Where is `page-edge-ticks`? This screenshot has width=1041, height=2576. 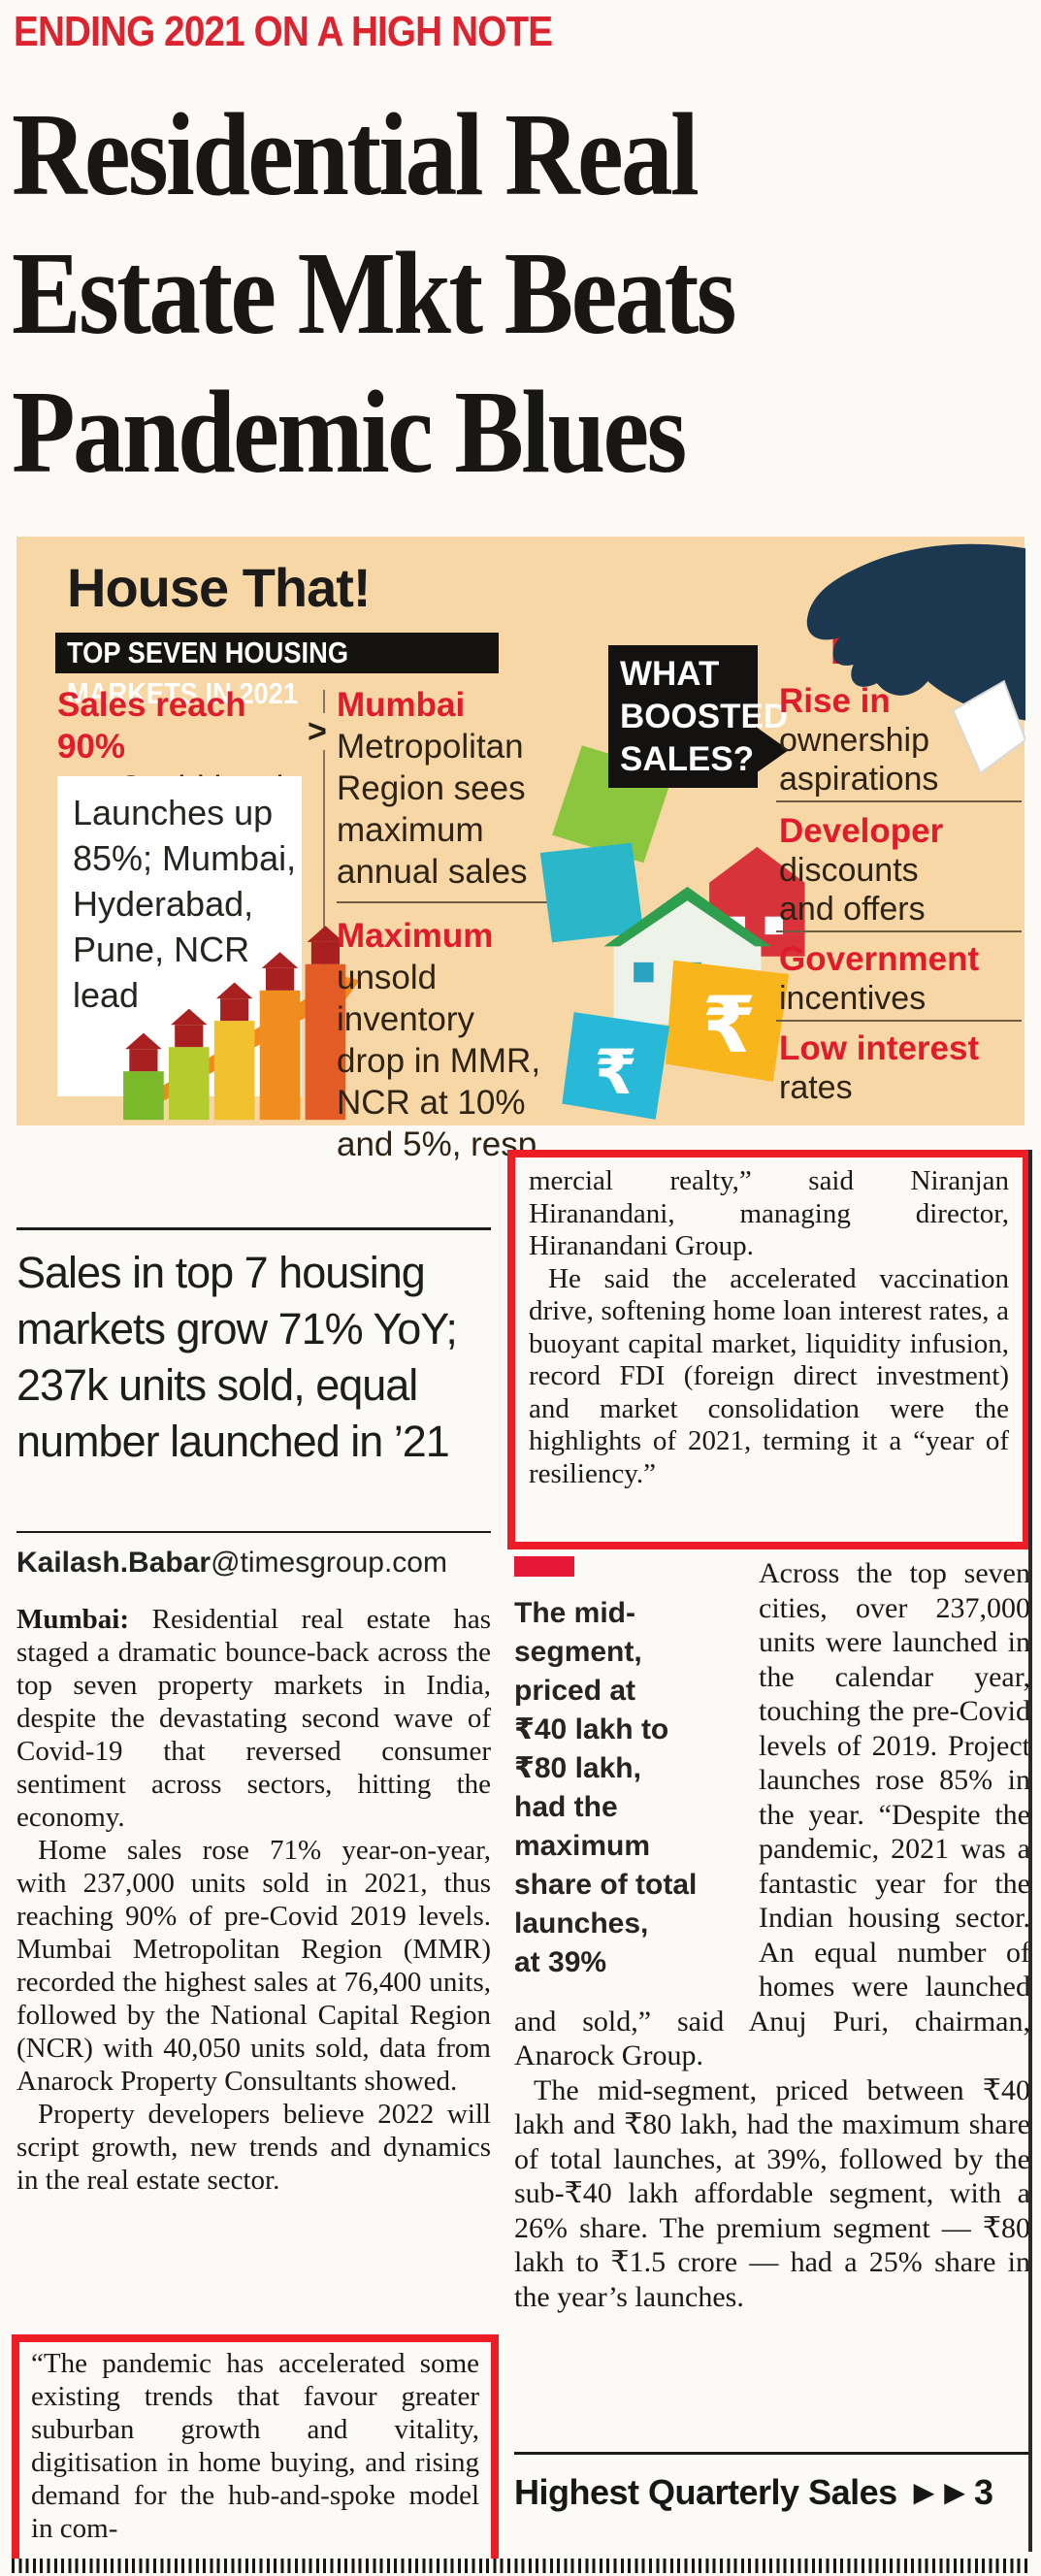 page-edge-ticks is located at coordinates (520, 2566).